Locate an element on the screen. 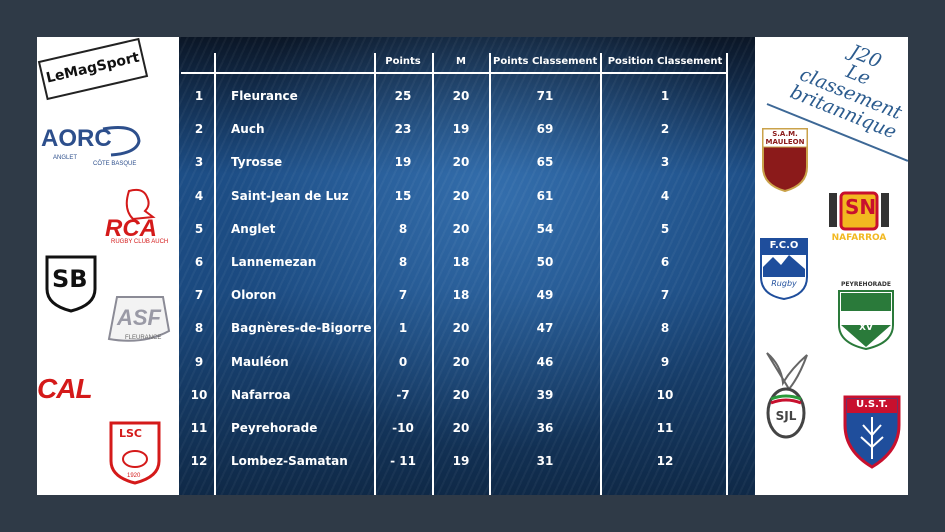 Image resolution: width=945 pixels, height=532 pixels. sb-shield-icon is located at coordinates (71, 284).